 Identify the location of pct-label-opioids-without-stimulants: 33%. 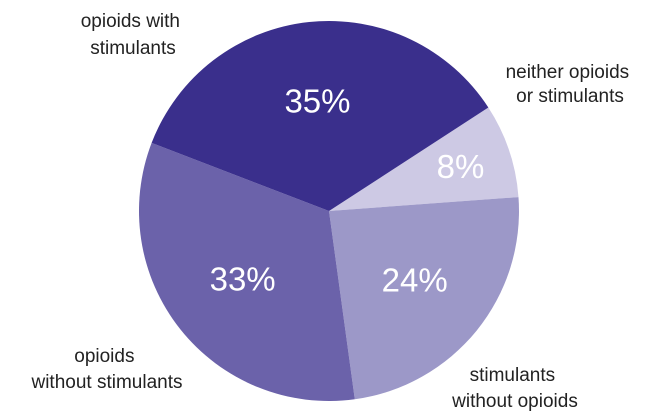
(243, 278).